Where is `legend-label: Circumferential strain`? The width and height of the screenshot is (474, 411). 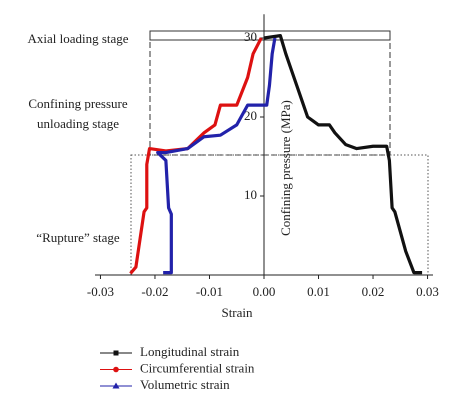 legend-label: Circumferential strain is located at coordinates (197, 367).